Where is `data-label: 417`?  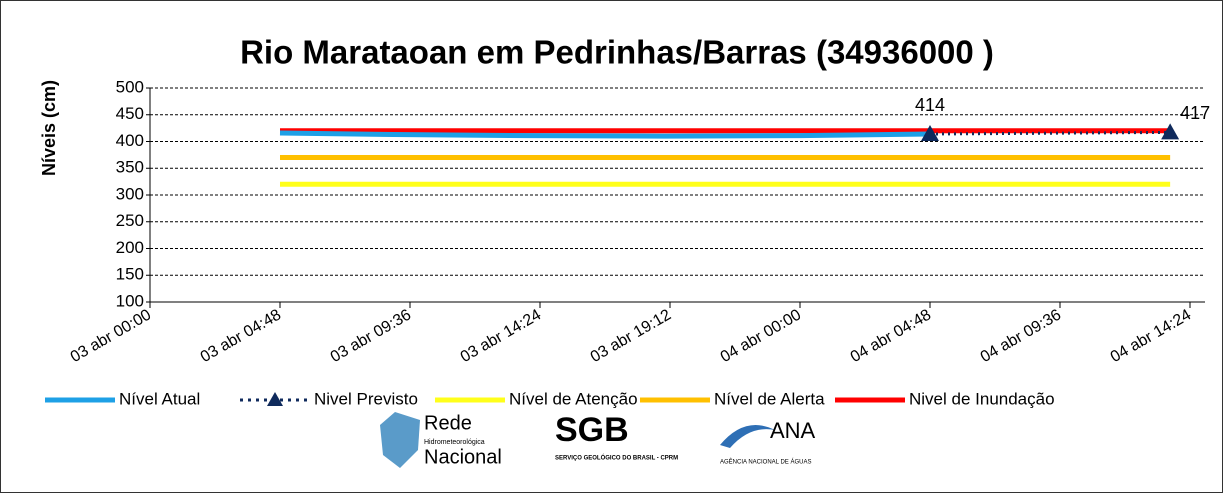
data-label: 417 is located at coordinates (1195, 113).